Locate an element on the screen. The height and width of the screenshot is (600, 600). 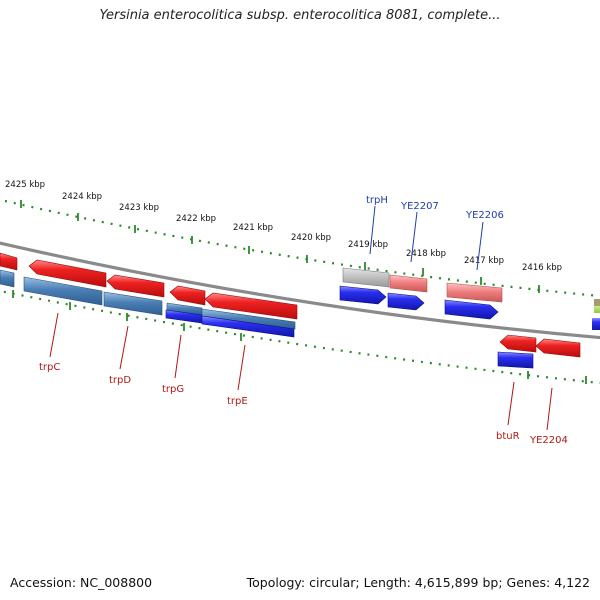
gene-arrow is located at coordinates (9, 261).